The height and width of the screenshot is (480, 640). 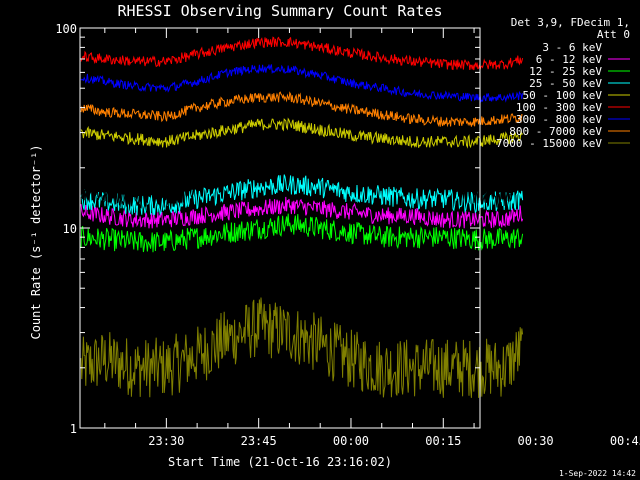 I want to click on x-tick-label: 23:30, so click(x=166, y=441).